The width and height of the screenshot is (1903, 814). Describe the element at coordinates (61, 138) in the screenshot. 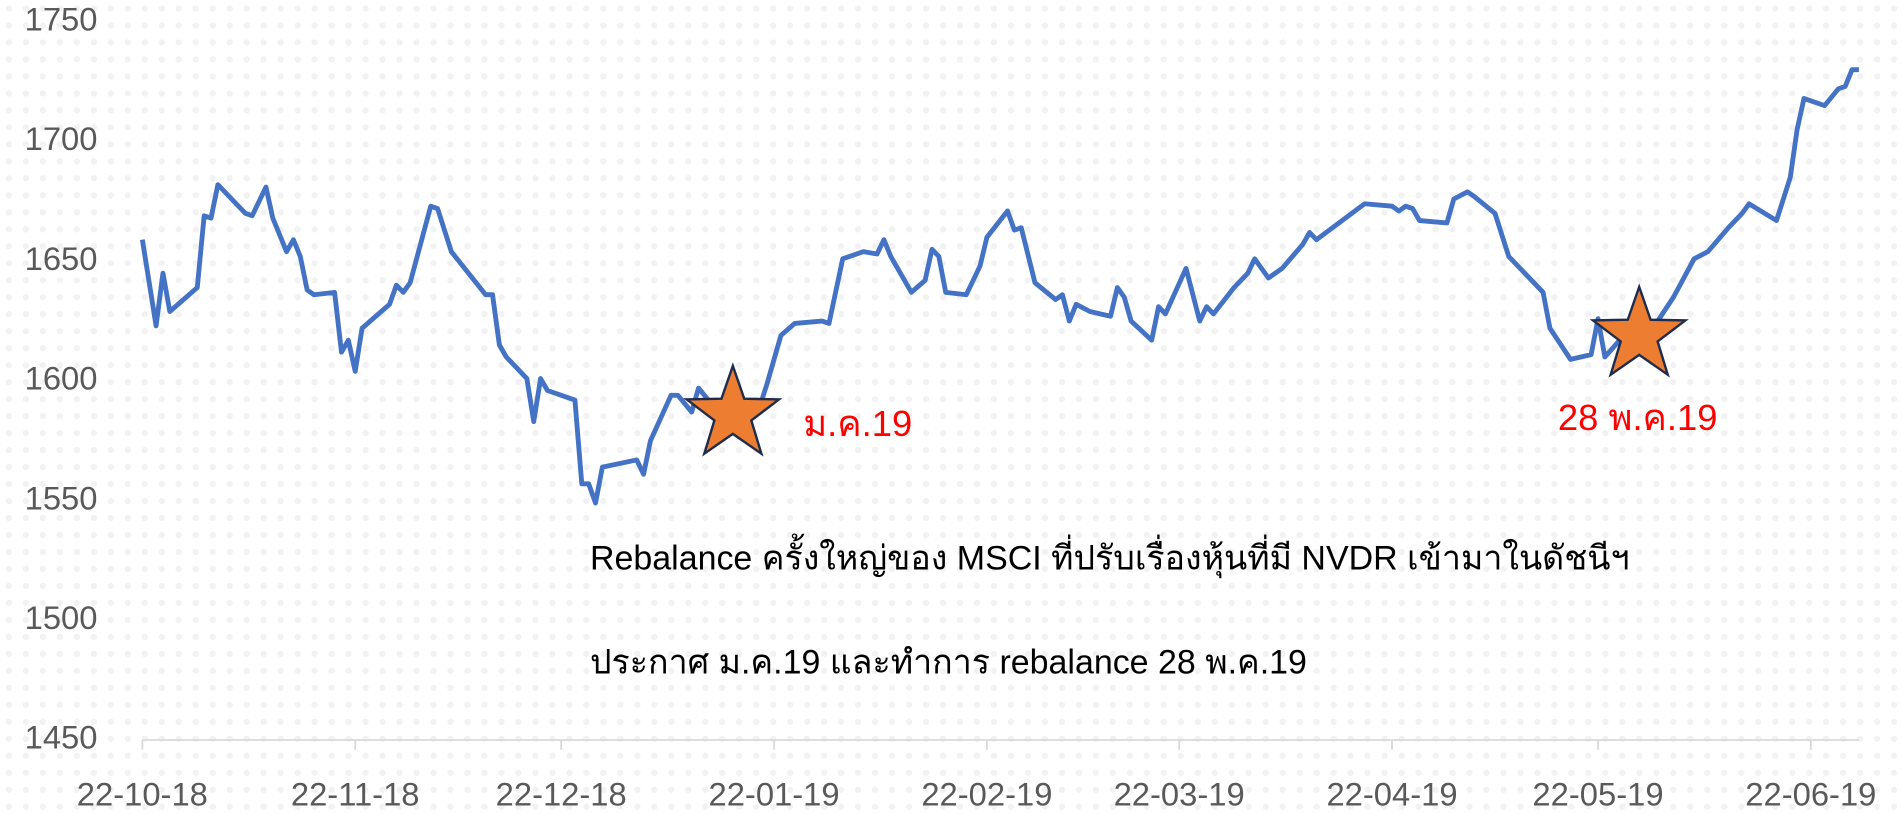

I see `y-tick-label: 1700` at that location.